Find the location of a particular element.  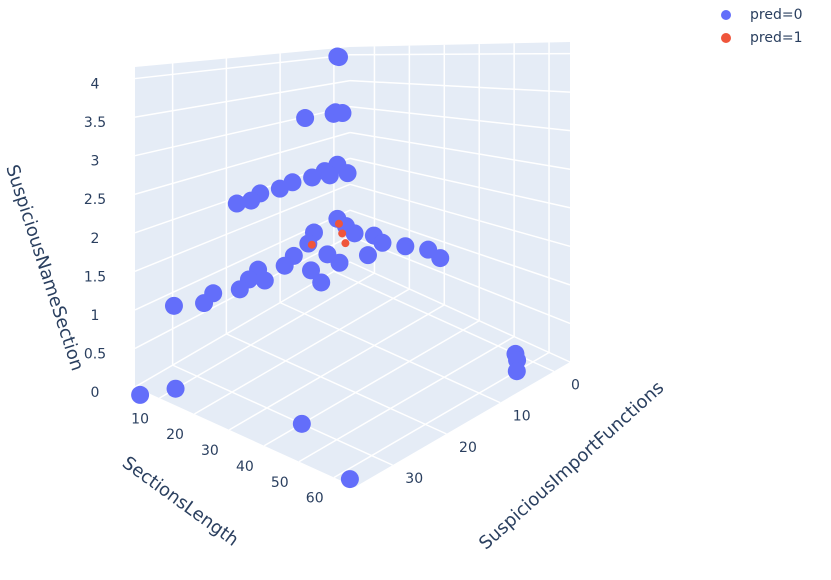

legend: pred=0 pred=1 is located at coordinates (761, 26).